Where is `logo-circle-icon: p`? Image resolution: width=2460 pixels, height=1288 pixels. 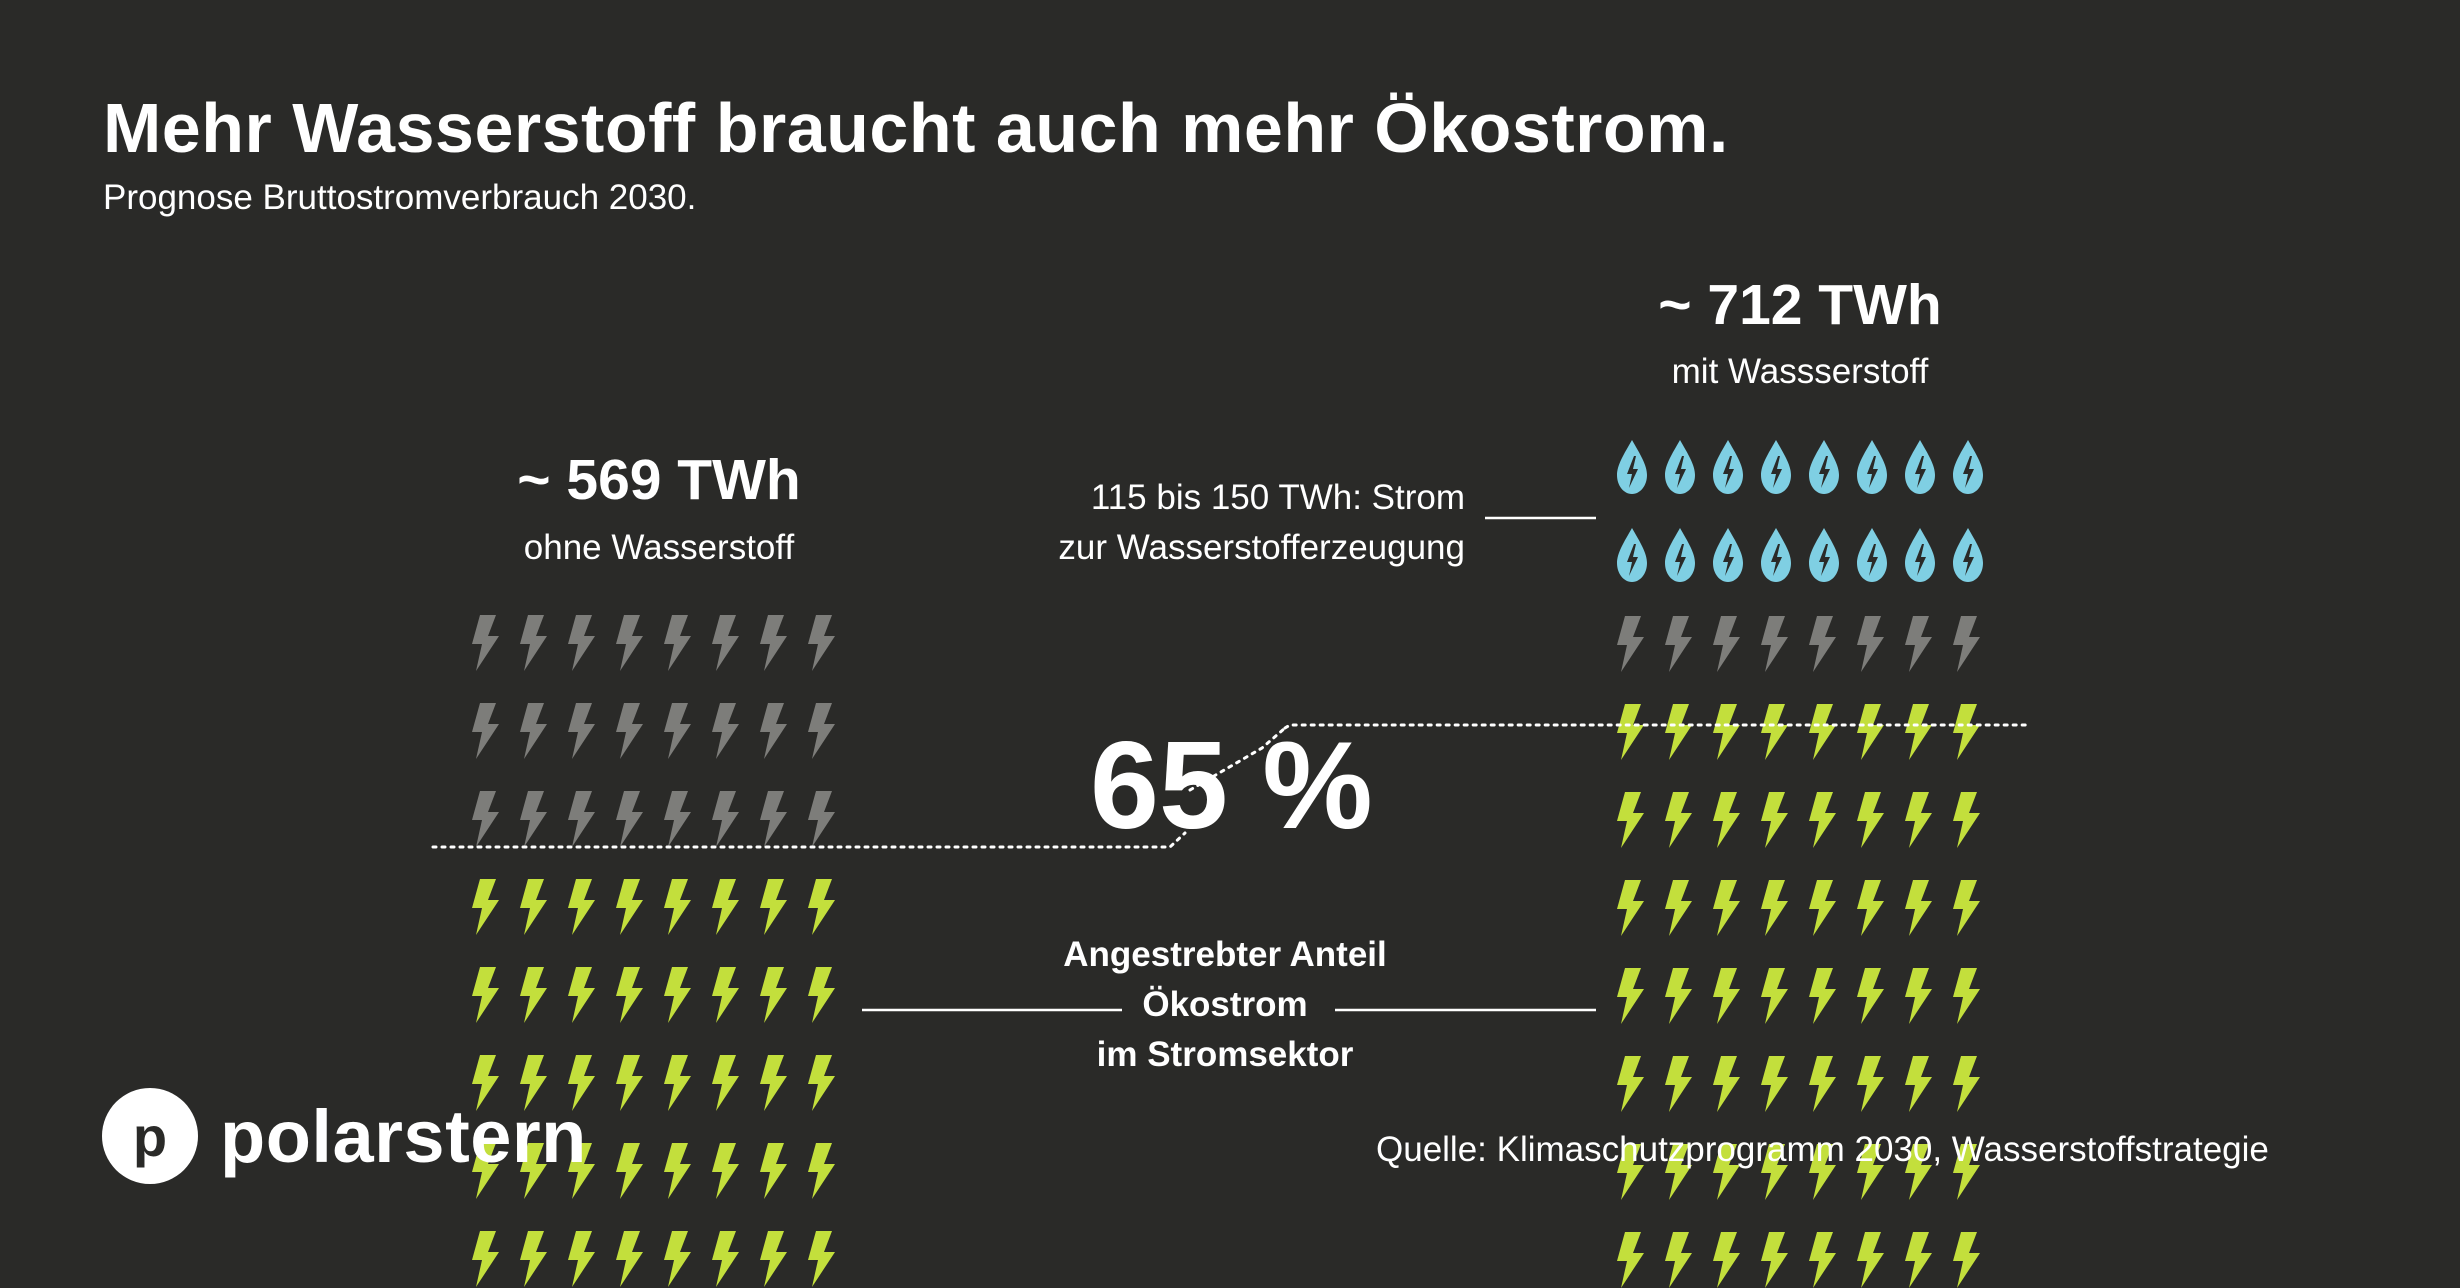
logo-circle-icon: p is located at coordinates (150, 1136).